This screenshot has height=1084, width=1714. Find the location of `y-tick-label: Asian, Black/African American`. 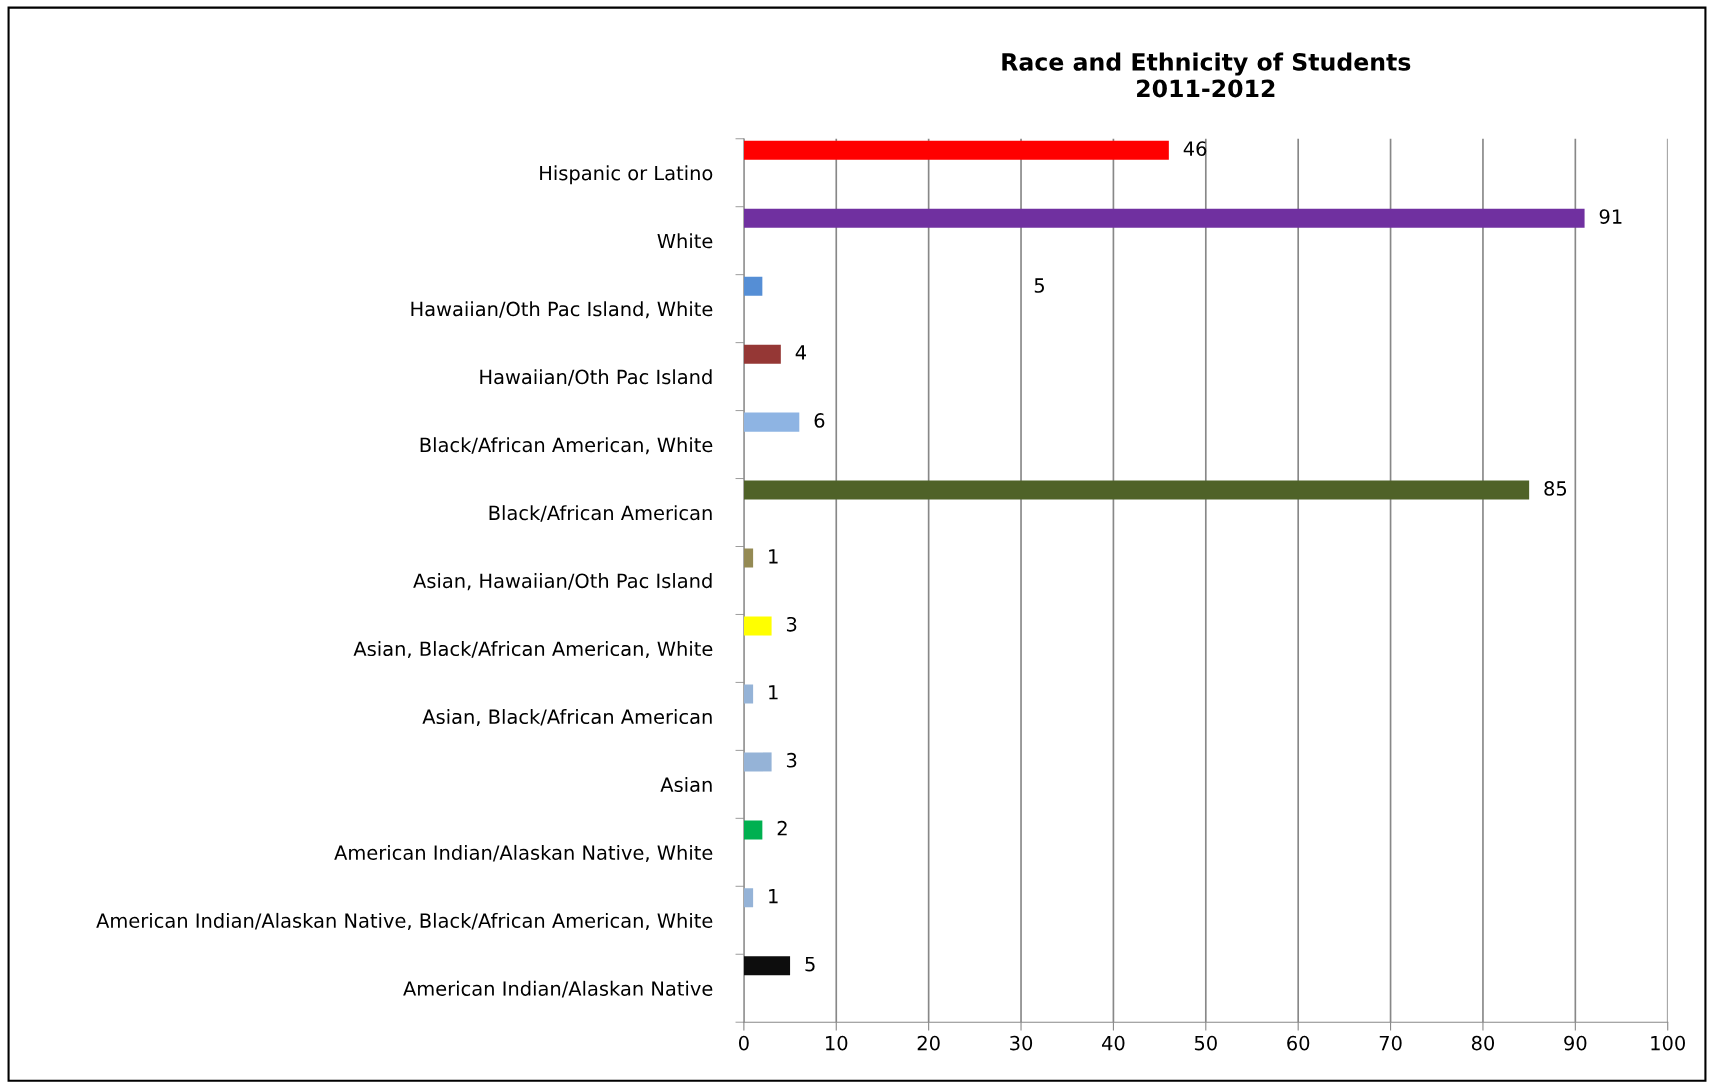

y-tick-label: Asian, Black/African American is located at coordinates (567, 718).